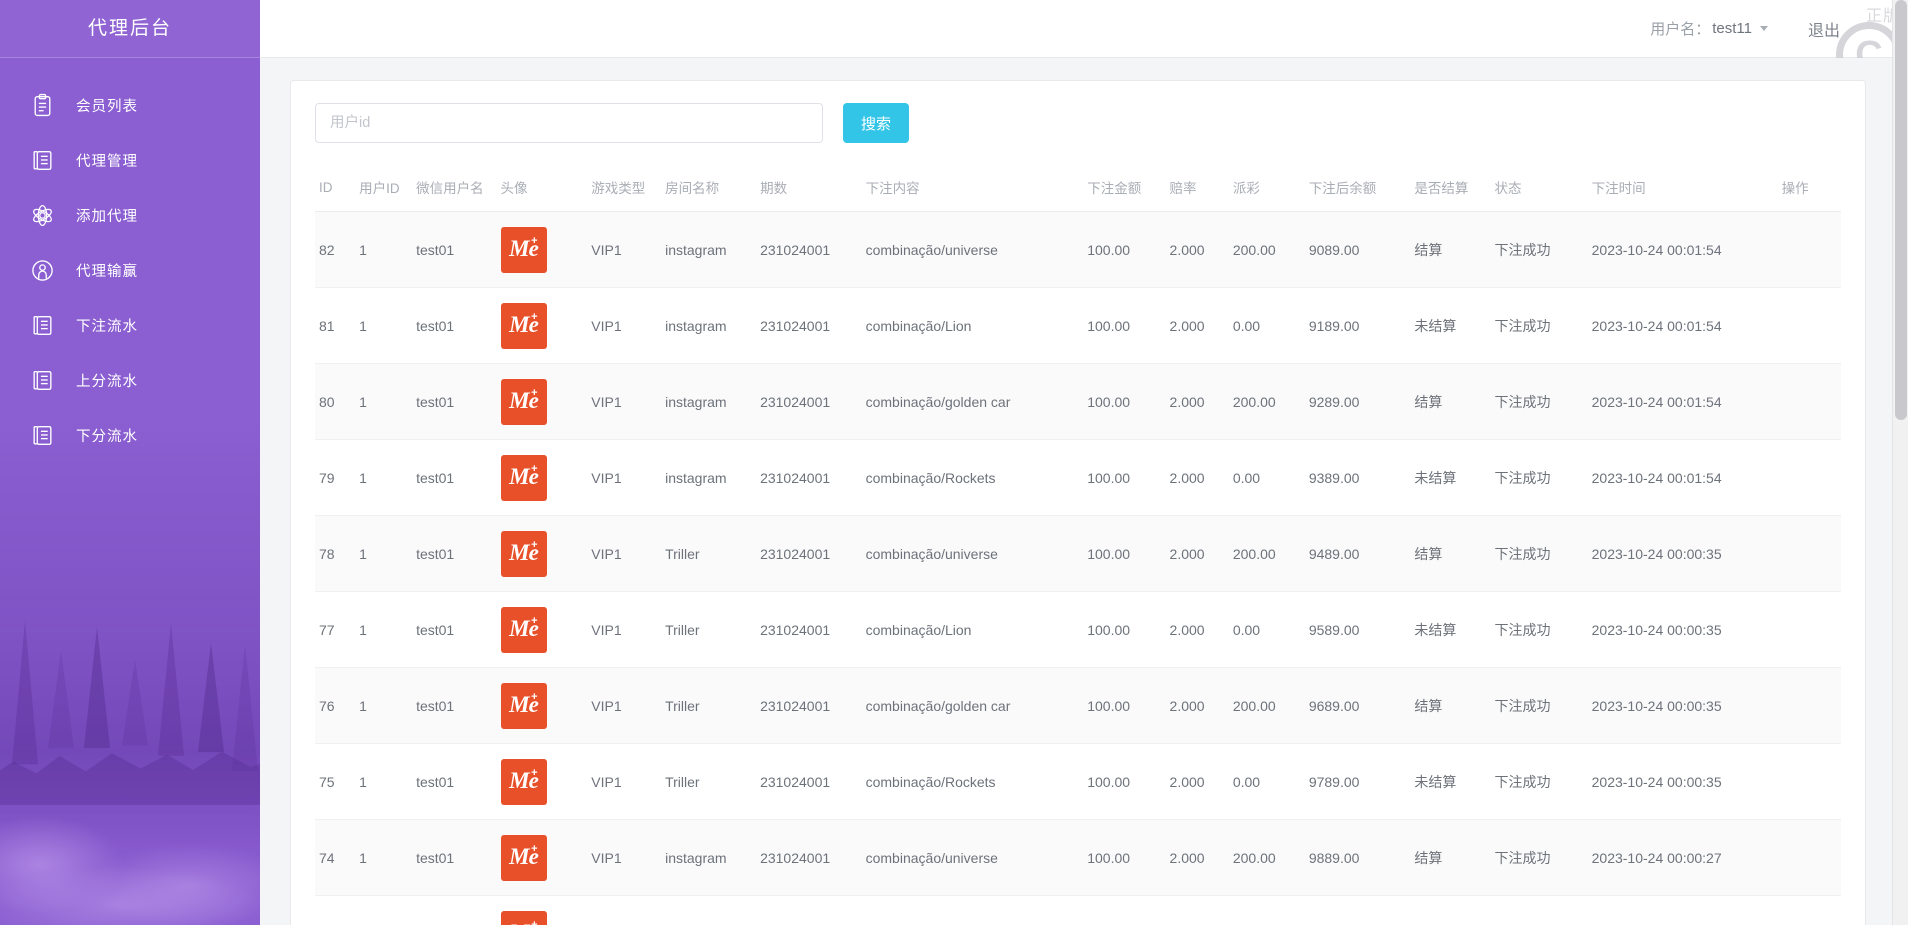 This screenshot has height=925, width=1908. Describe the element at coordinates (107, 162) in the screenshot. I see `sidebar-item-label: 代理管理` at that location.